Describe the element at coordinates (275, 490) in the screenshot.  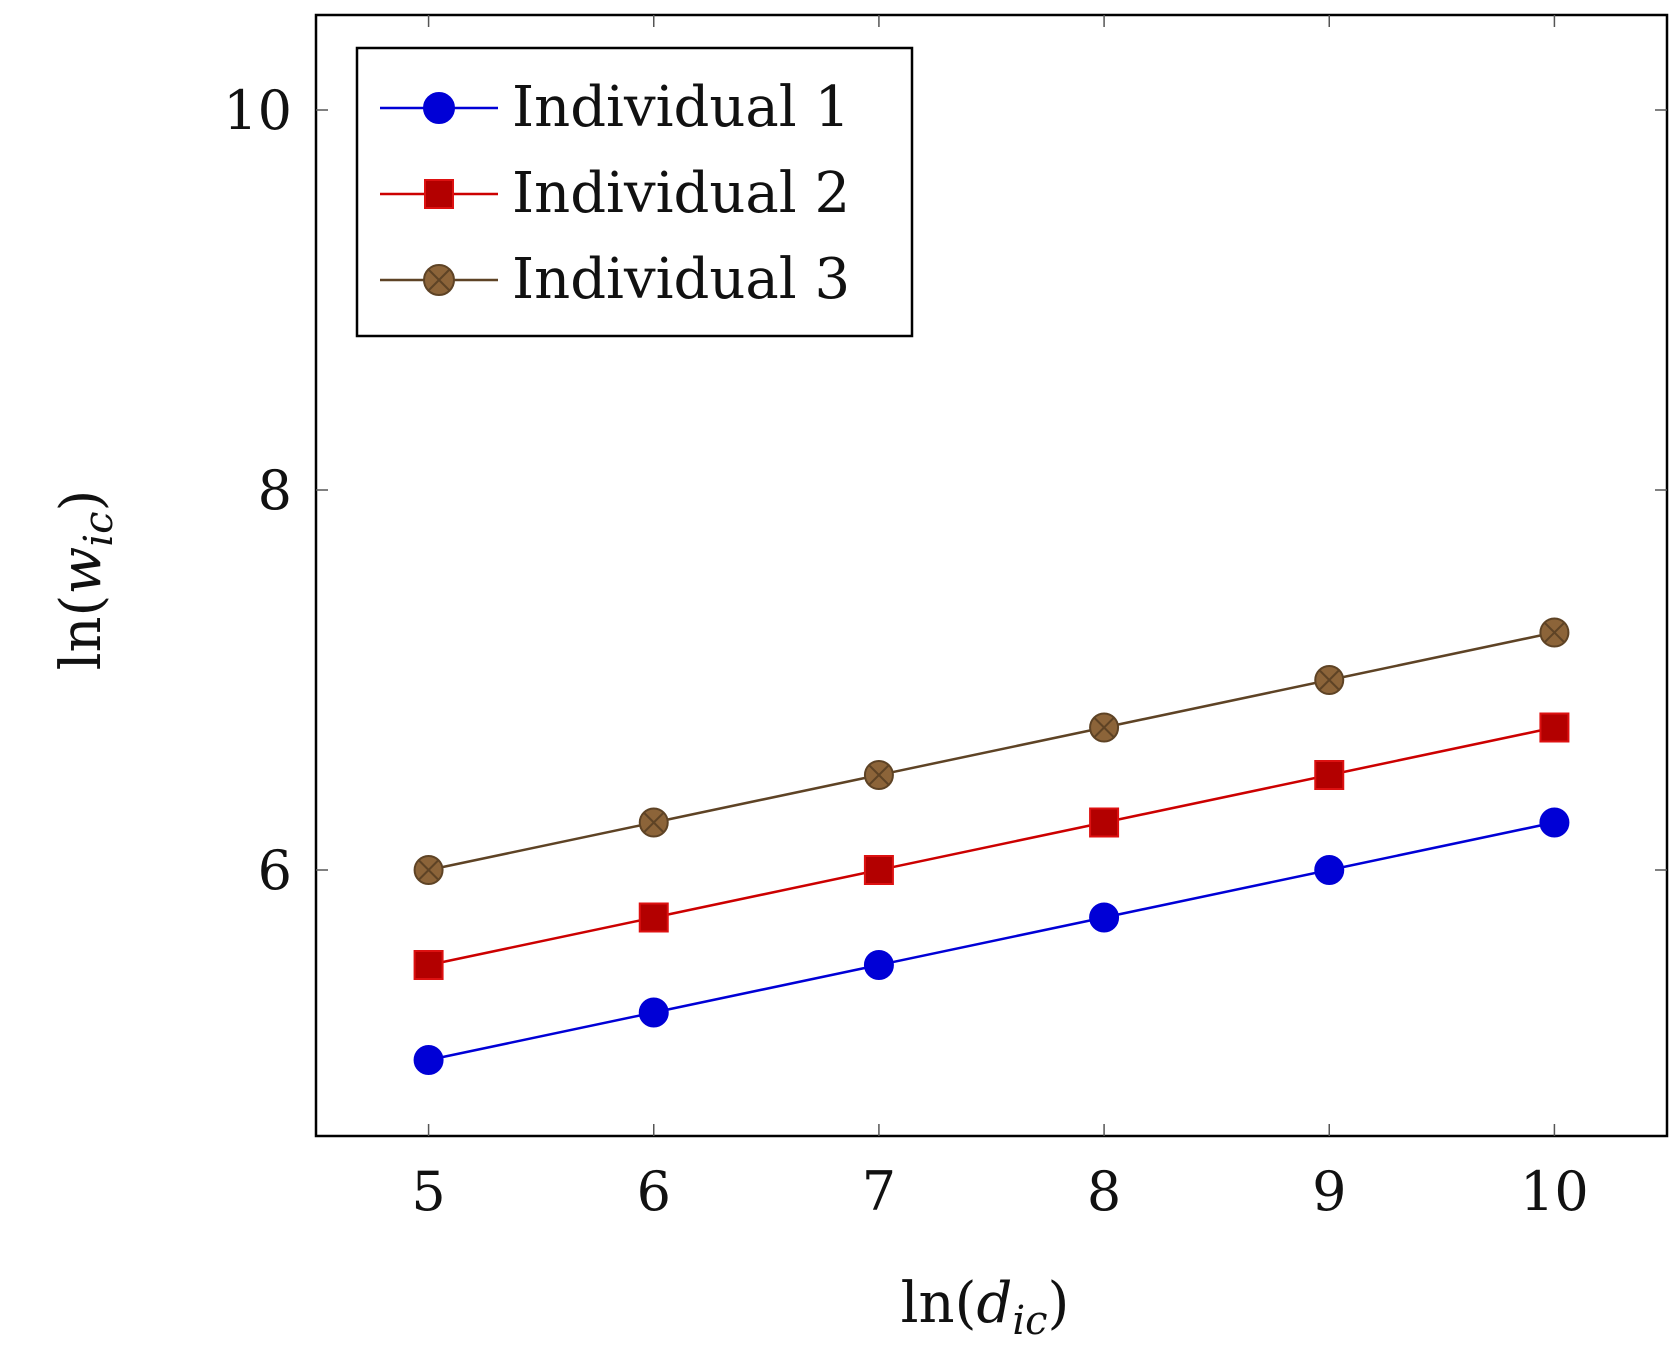
I see `y-tick-label: 8` at that location.